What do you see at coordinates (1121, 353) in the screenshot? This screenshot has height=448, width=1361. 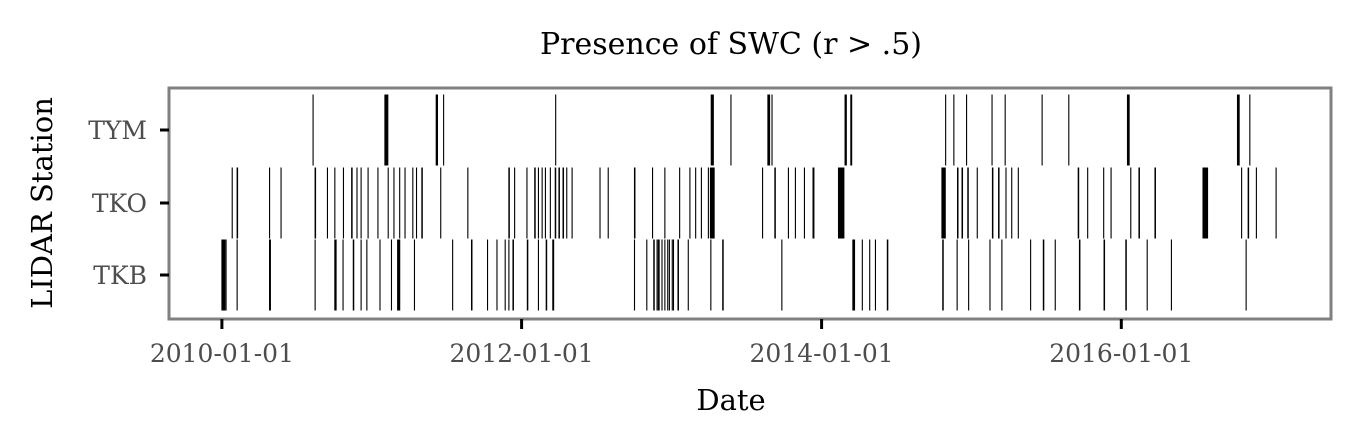 I see `x-tick-label: 2016-01-01` at bounding box center [1121, 353].